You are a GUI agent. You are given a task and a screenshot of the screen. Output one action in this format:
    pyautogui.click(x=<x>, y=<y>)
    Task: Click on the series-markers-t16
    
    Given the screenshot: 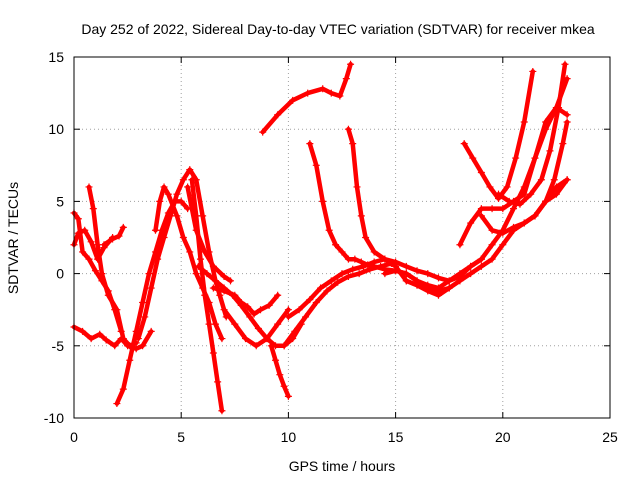 What is the action you would take?
    pyautogui.click(x=337, y=304)
    